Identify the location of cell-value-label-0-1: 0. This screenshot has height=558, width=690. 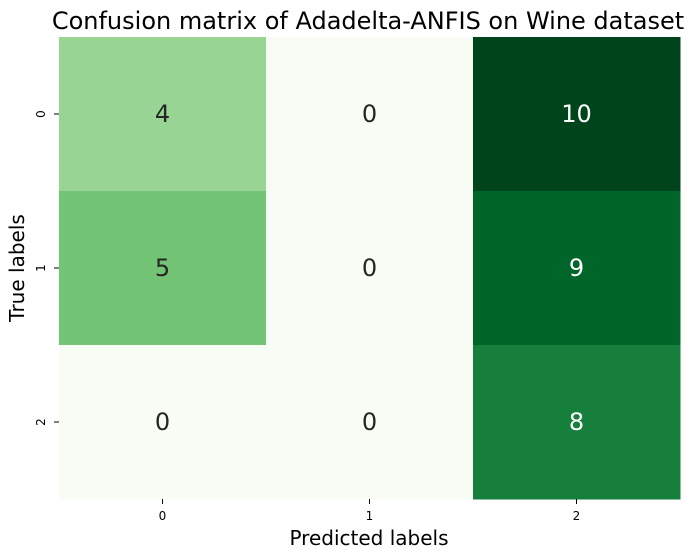
(369, 114).